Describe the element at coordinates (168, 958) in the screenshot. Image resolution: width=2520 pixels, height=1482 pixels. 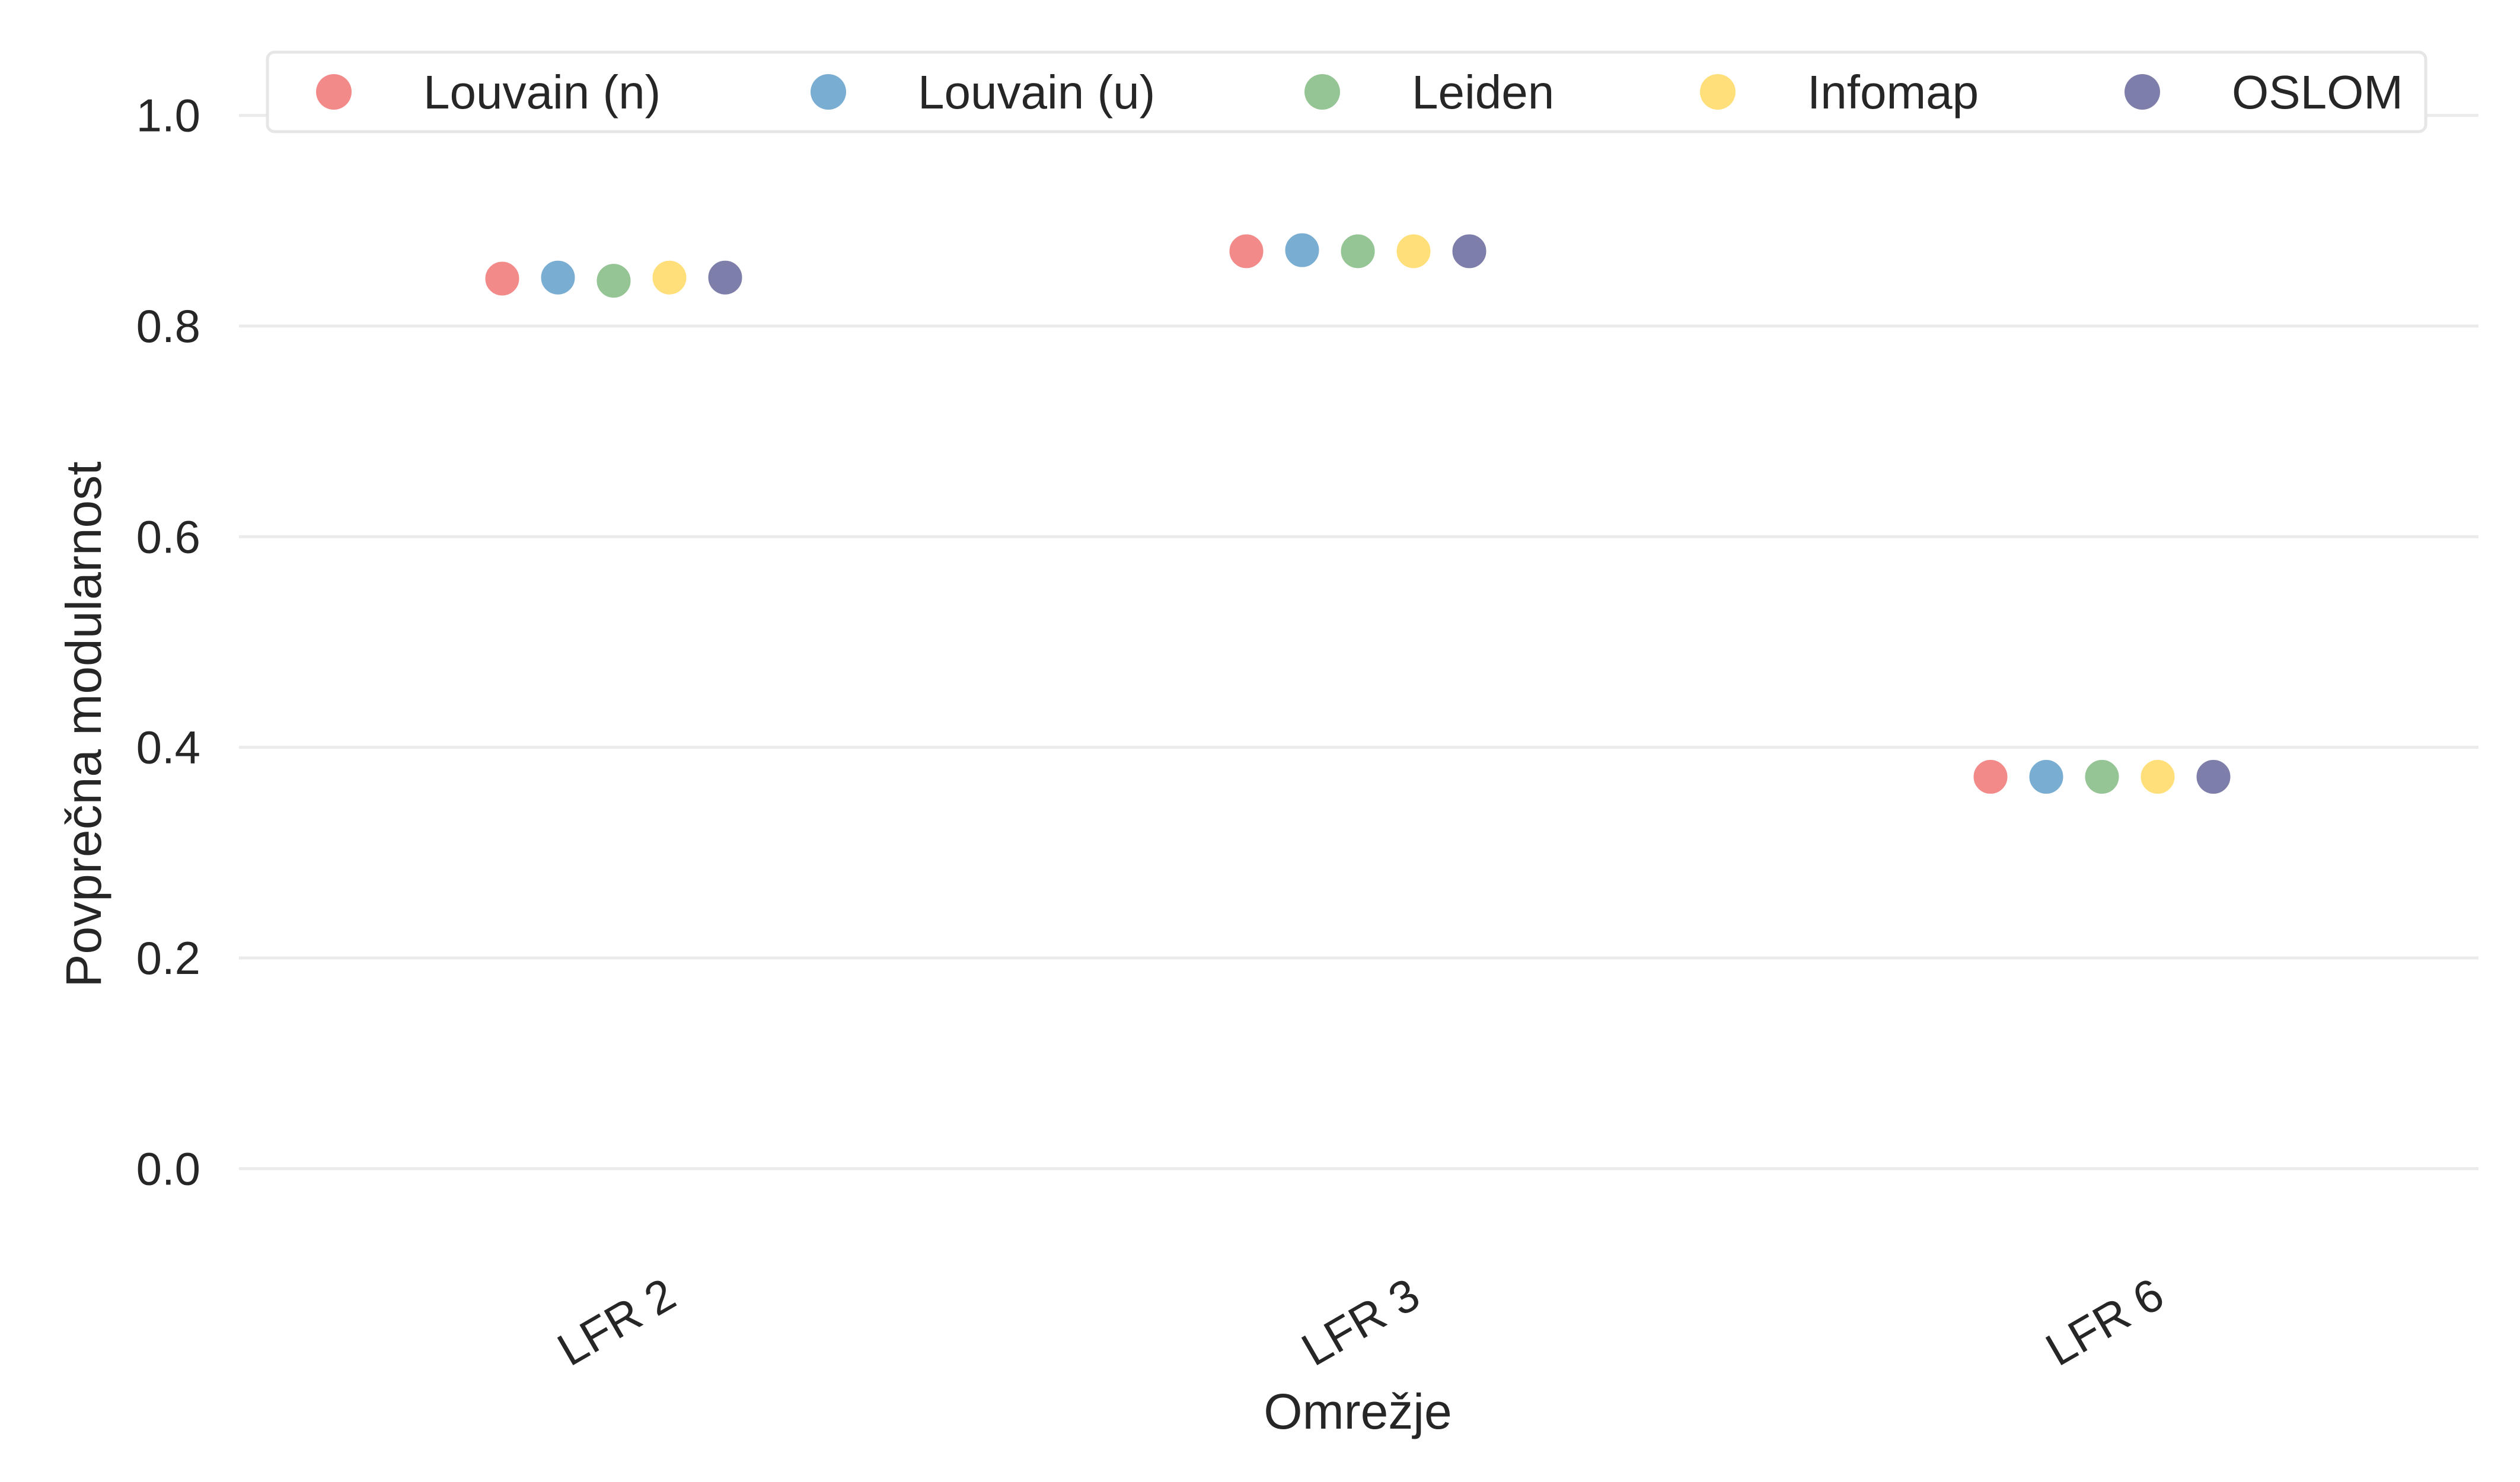
I see `y-tick-label: 0.2` at that location.